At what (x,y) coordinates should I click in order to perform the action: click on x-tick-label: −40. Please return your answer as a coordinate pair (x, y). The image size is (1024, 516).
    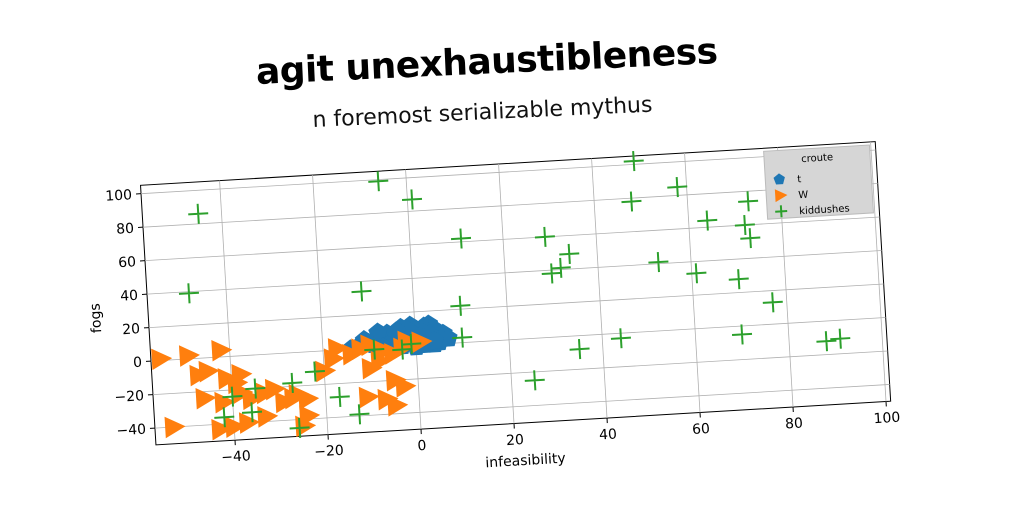
    Looking at the image, I should click on (236, 457).